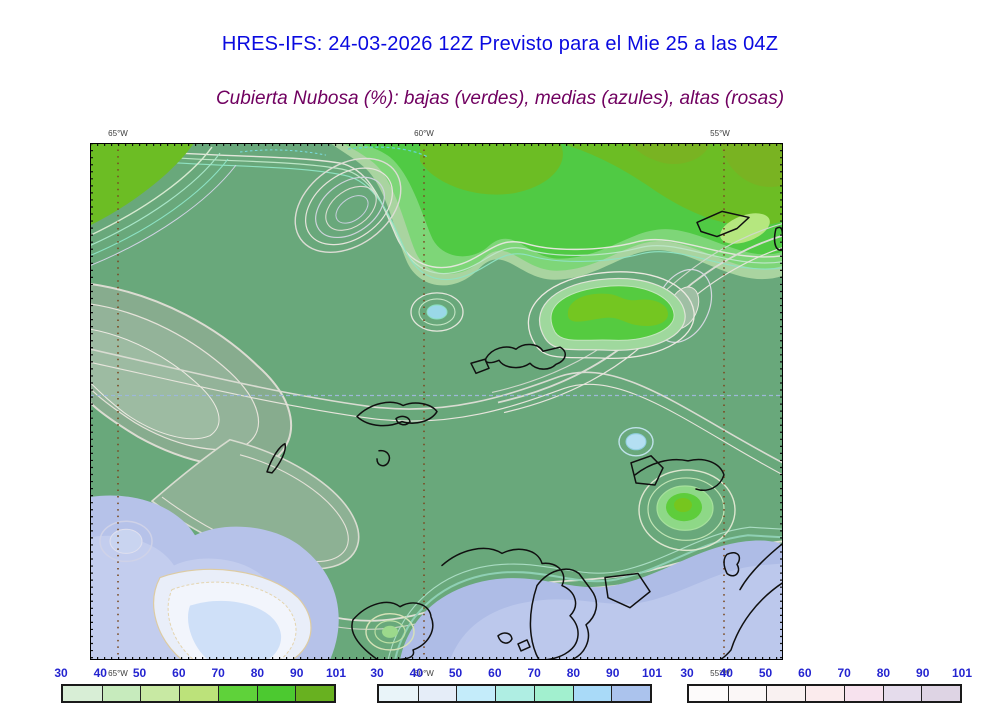  I want to click on mid-clouds-colorbar-tick-30: 30, so click(377, 673).